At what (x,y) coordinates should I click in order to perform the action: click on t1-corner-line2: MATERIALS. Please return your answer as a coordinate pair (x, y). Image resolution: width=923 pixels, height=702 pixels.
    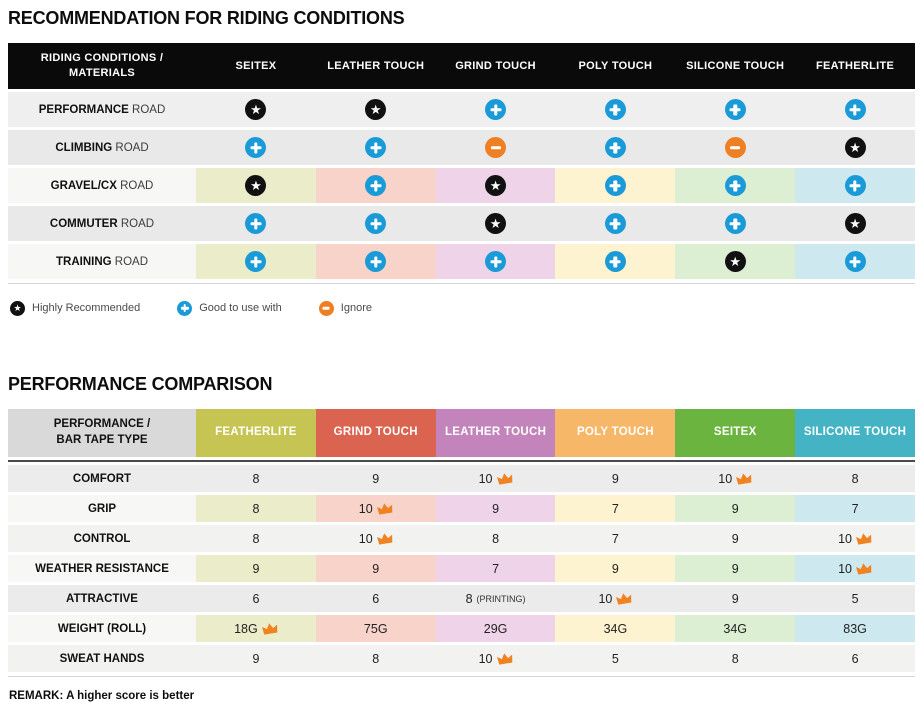
    Looking at the image, I should click on (102, 73).